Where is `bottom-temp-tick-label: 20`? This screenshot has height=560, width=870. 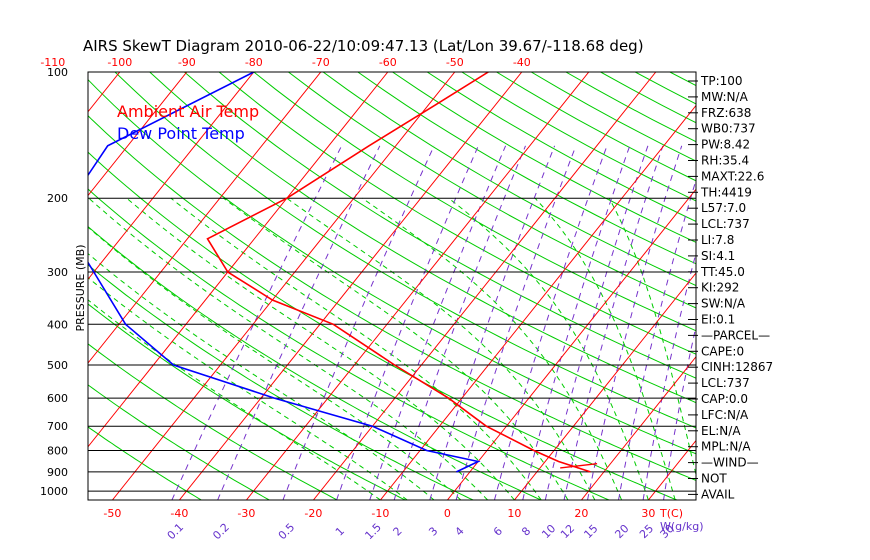 bottom-temp-tick-label: 20 is located at coordinates (581, 513).